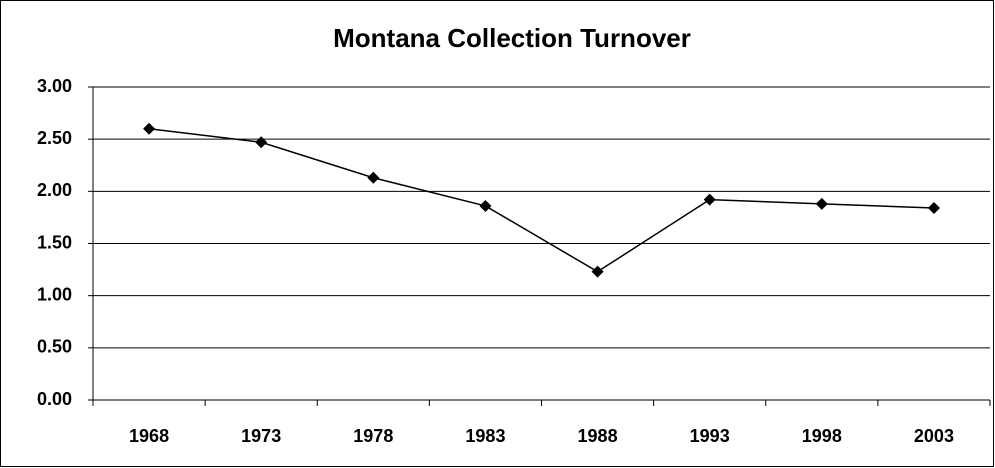 This screenshot has width=995, height=468. I want to click on y-tick-label: 2.00, so click(54, 190).